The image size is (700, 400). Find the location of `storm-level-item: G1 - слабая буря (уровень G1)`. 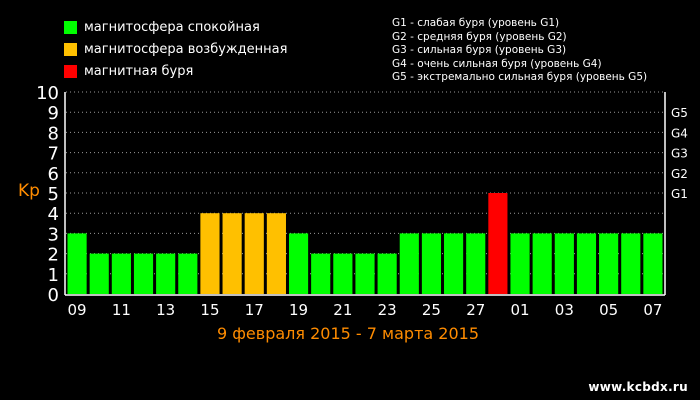

storm-level-item: G1 - слабая буря (уровень G1) is located at coordinates (476, 23).